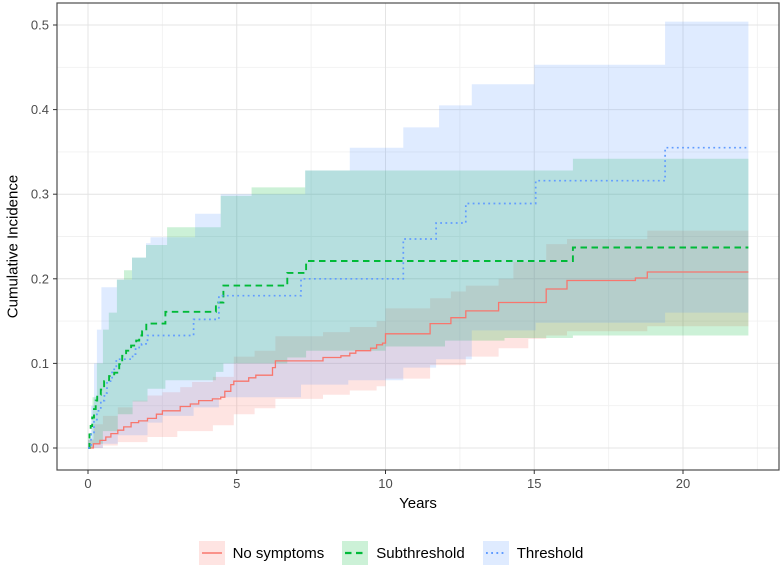 This screenshot has width=782, height=572. Describe the element at coordinates (418, 503) in the screenshot. I see `x-axis-title: Years` at that location.